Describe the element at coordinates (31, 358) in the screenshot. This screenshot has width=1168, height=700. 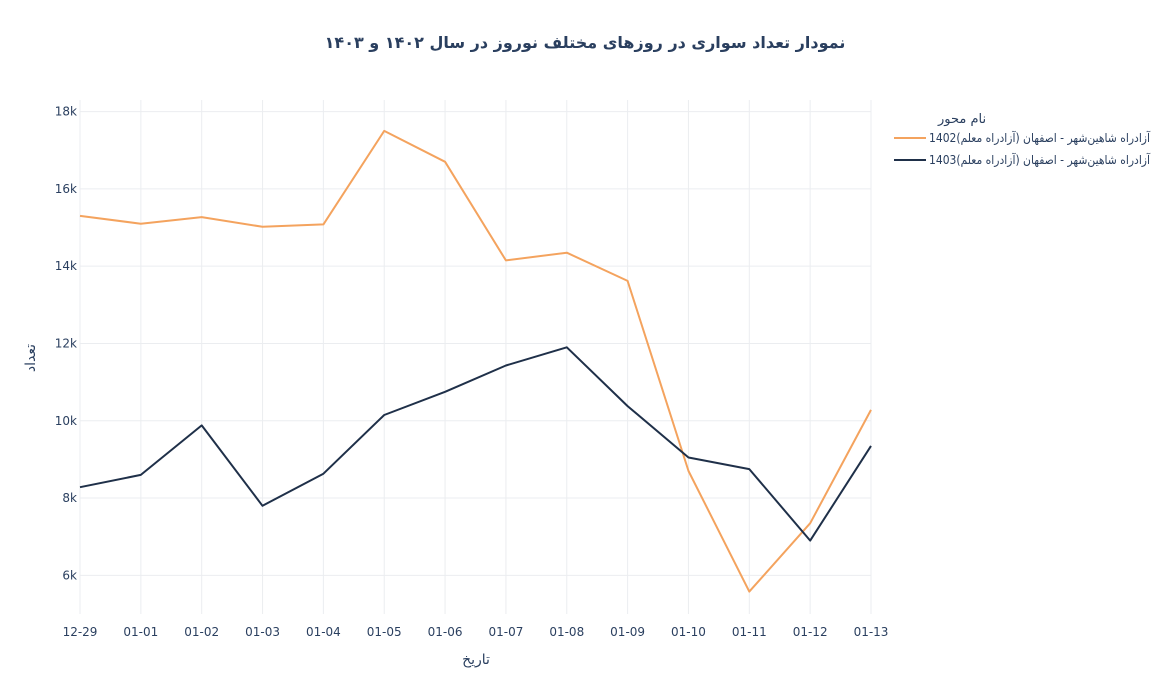
I see `y-axis-title: تعداد` at that location.